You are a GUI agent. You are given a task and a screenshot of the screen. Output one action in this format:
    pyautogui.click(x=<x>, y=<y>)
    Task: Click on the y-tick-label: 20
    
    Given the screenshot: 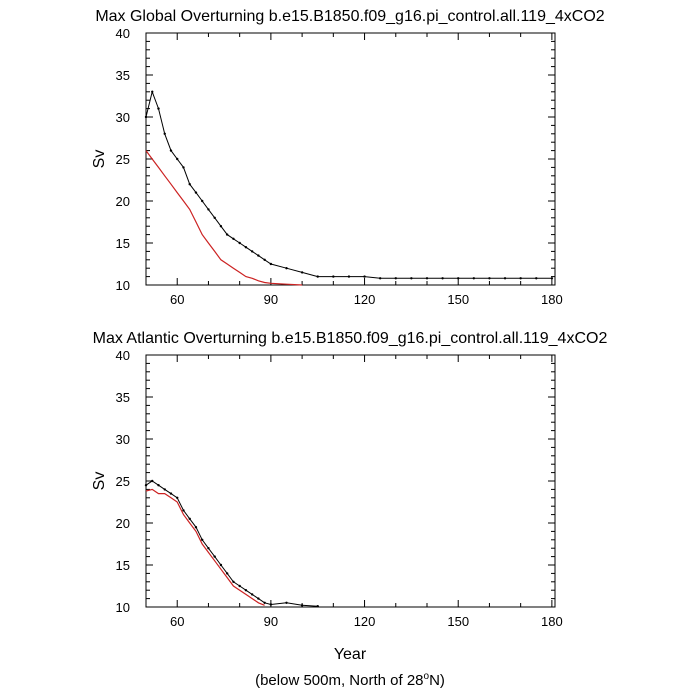 What is the action you would take?
    pyautogui.click(x=123, y=201)
    